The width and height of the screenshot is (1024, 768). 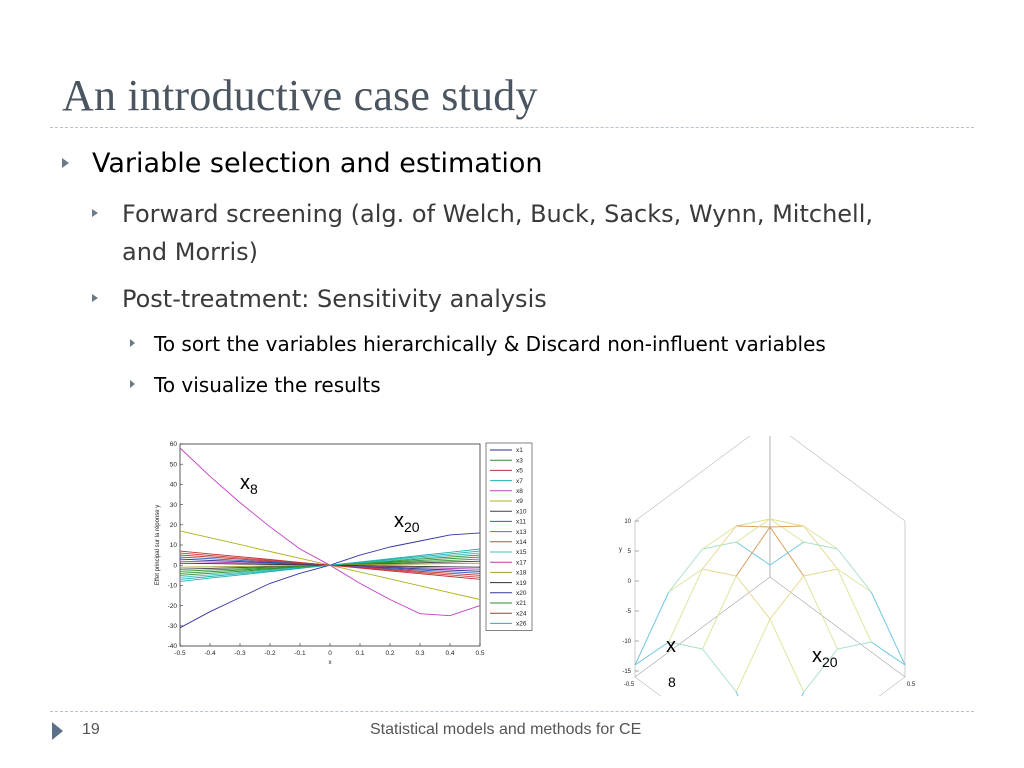 What do you see at coordinates (419, 653) in the screenshot?
I see `x-tick-label: 0.3` at bounding box center [419, 653].